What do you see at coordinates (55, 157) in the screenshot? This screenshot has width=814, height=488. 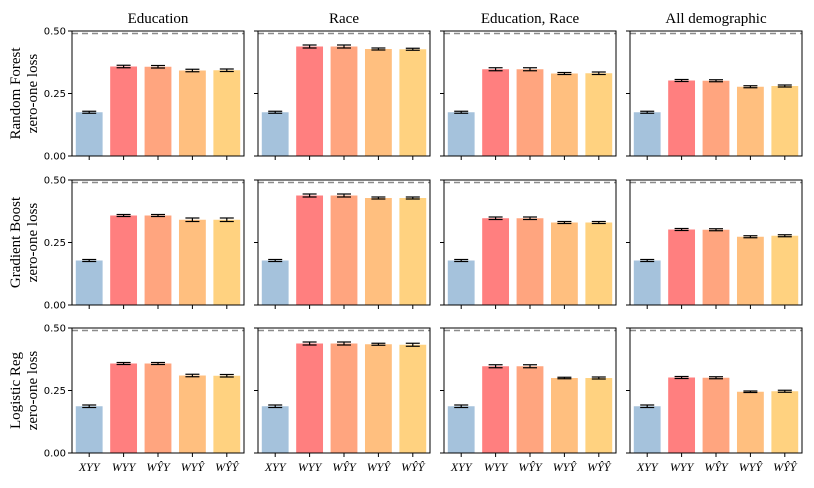 I see `y-tick-label: 0.00` at bounding box center [55, 157].